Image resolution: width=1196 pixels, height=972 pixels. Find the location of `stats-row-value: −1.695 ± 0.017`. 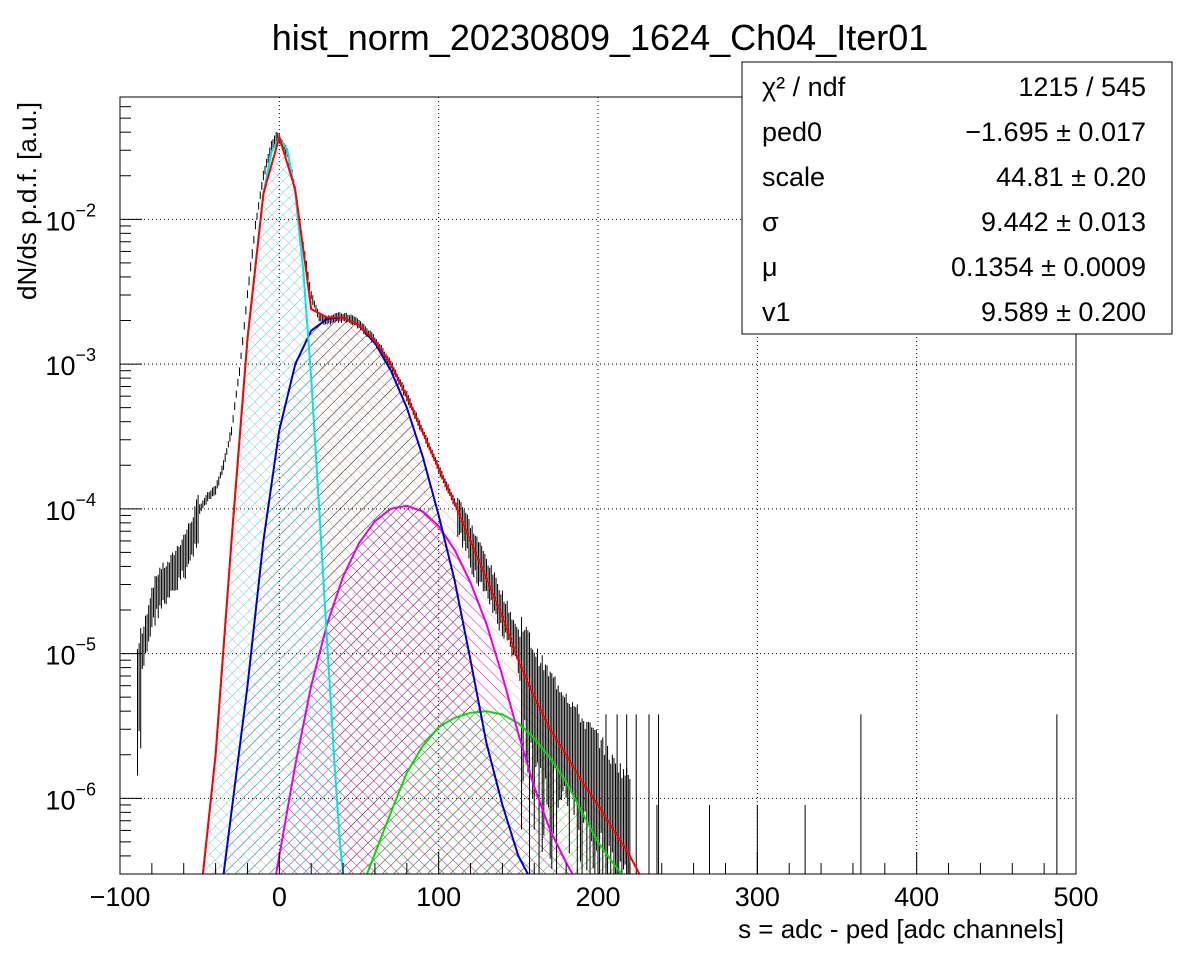

stats-row-value: −1.695 ± 0.017 is located at coordinates (1055, 132).